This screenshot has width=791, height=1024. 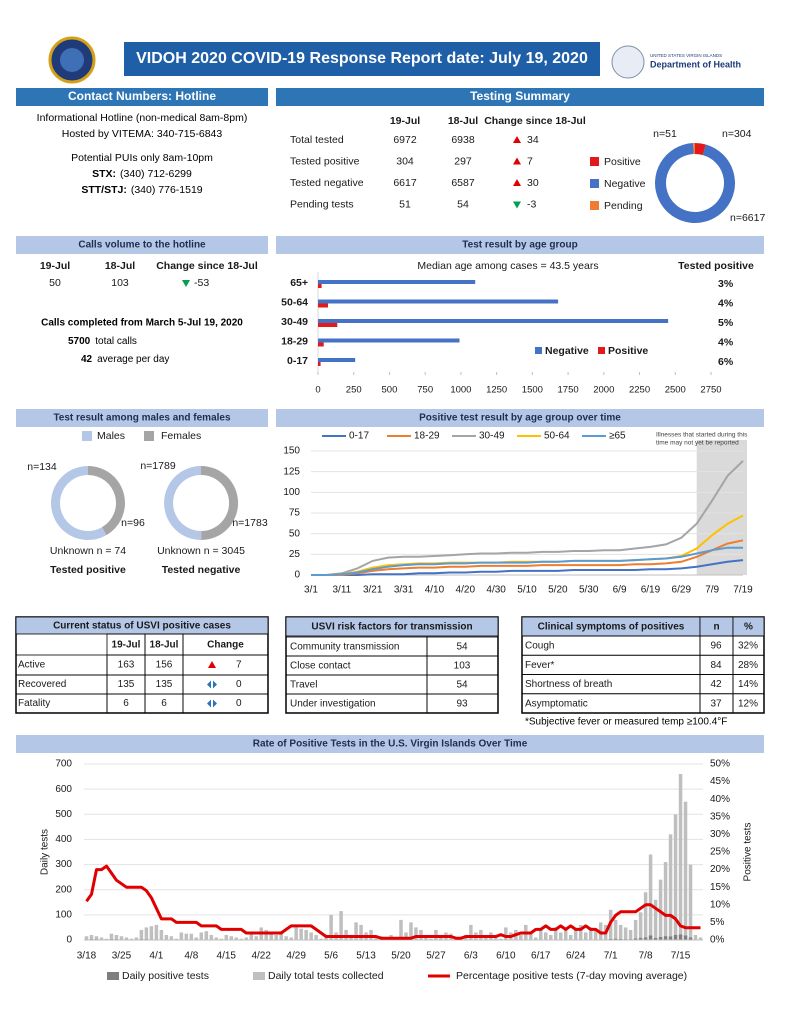 What do you see at coordinates (716, 684) in the screenshot?
I see `cell: 42` at bounding box center [716, 684].